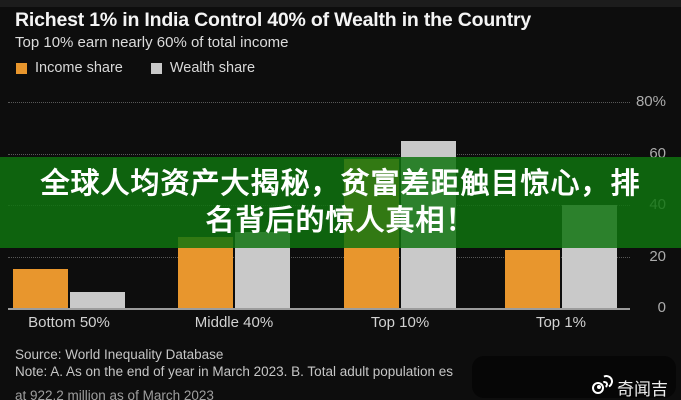 Image resolution: width=681 pixels, height=400 pixels. Describe the element at coordinates (340, 3) in the screenshot. I see `top-edge-strip` at that location.